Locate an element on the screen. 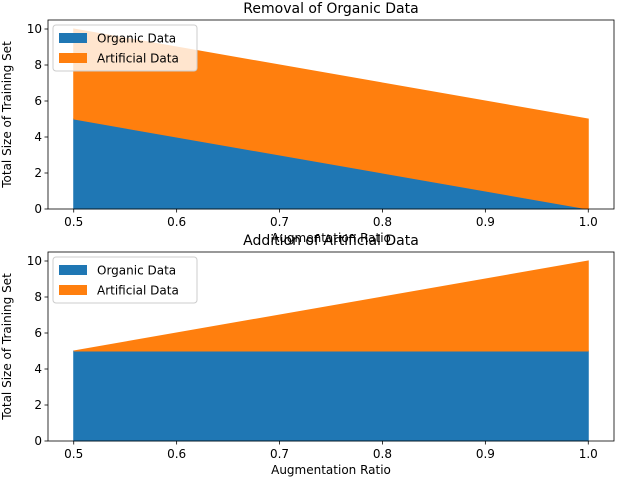 The height and width of the screenshot is (484, 640). chart-title: Addition of Artificial Data is located at coordinates (331, 241).